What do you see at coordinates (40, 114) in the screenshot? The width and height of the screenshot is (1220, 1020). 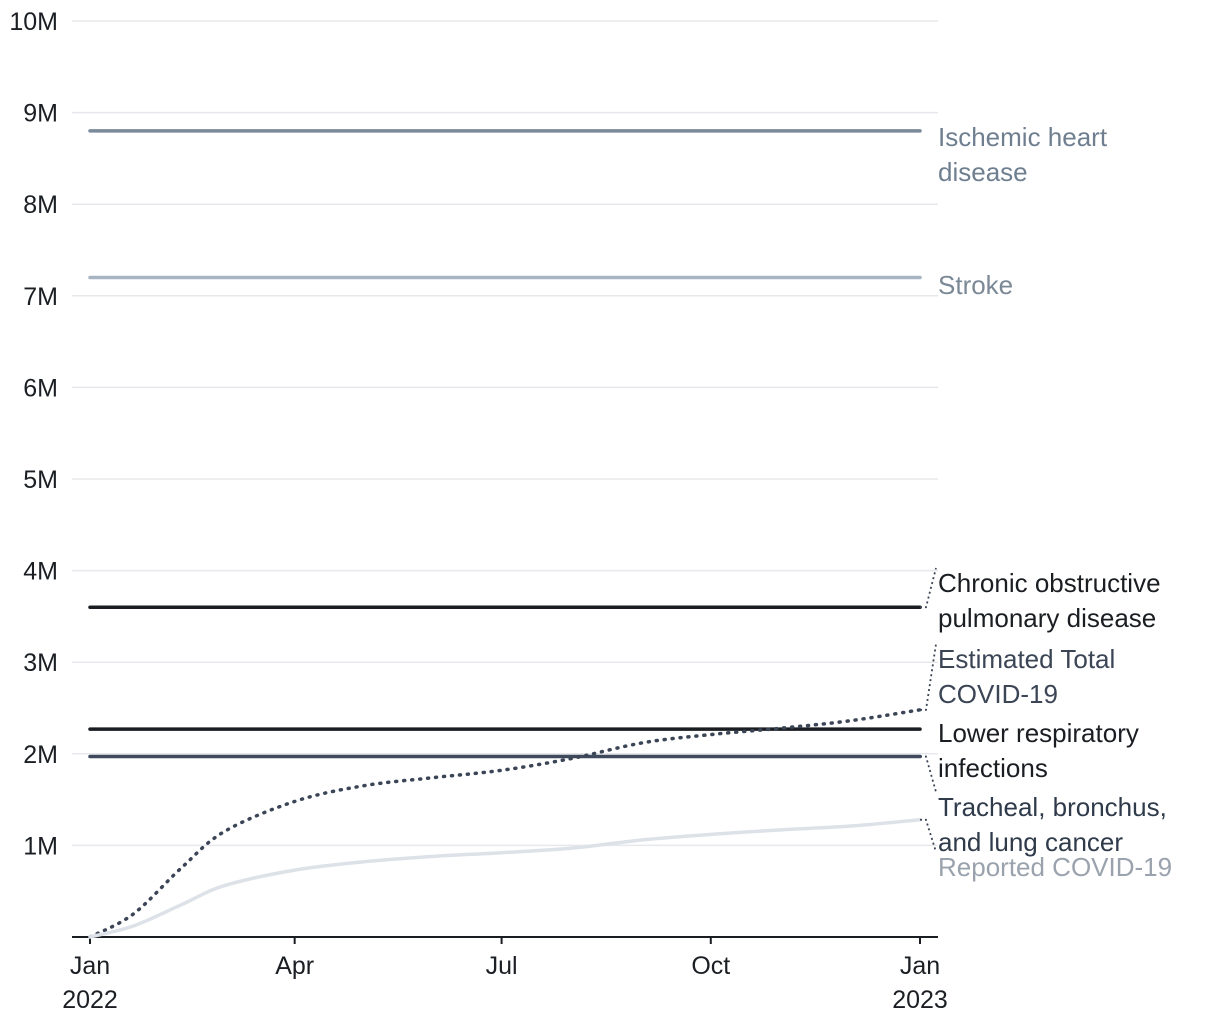 I see `y-tick-label: 9M` at bounding box center [40, 114].